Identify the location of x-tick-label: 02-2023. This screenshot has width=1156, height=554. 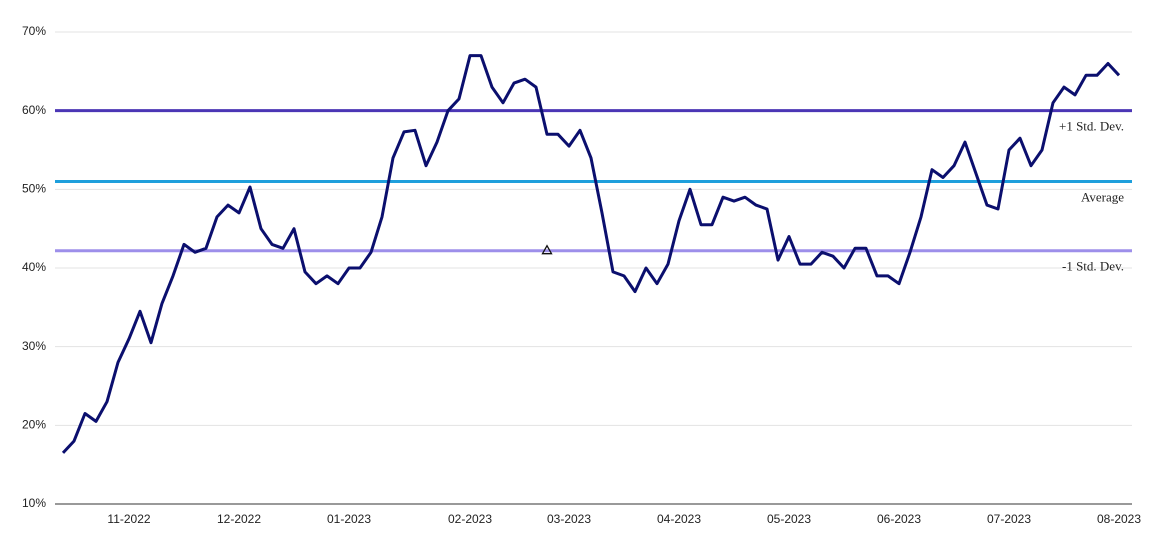
(470, 519).